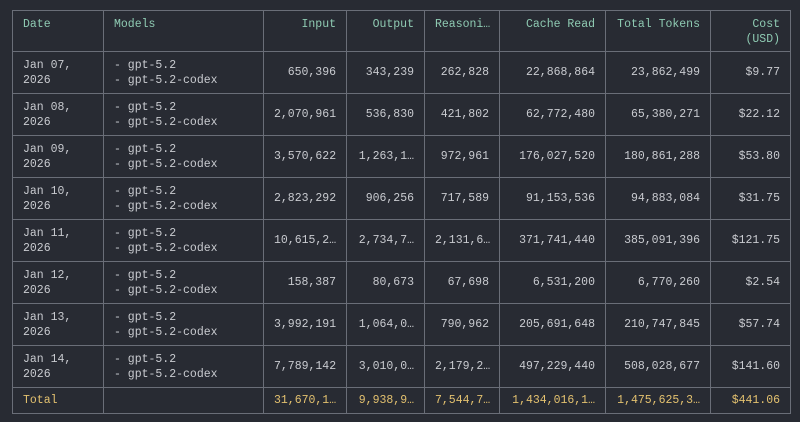 The width and height of the screenshot is (800, 422). I want to click on table-cell: 91,153,536, so click(552, 198).